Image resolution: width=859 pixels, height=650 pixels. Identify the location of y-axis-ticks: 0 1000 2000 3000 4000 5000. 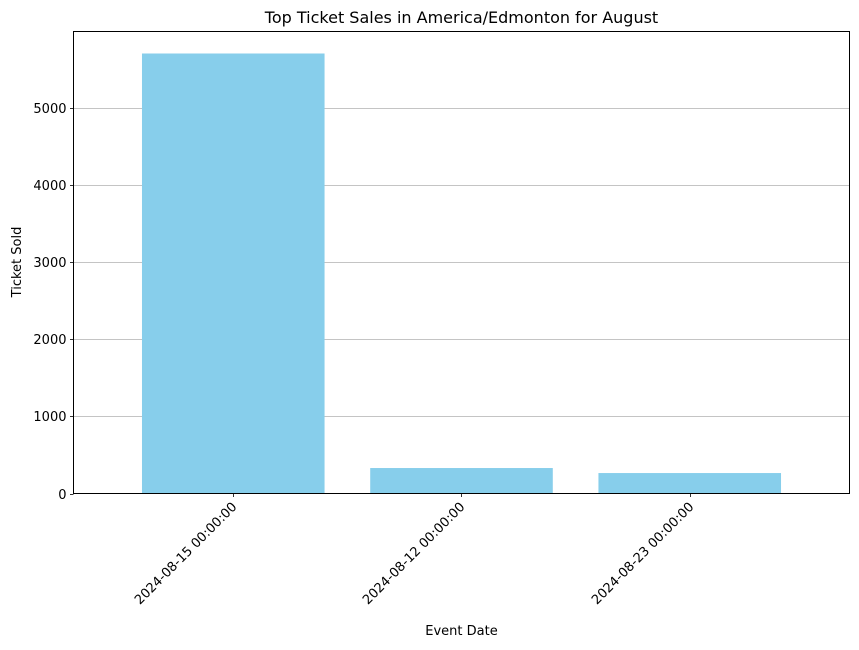
(53, 302).